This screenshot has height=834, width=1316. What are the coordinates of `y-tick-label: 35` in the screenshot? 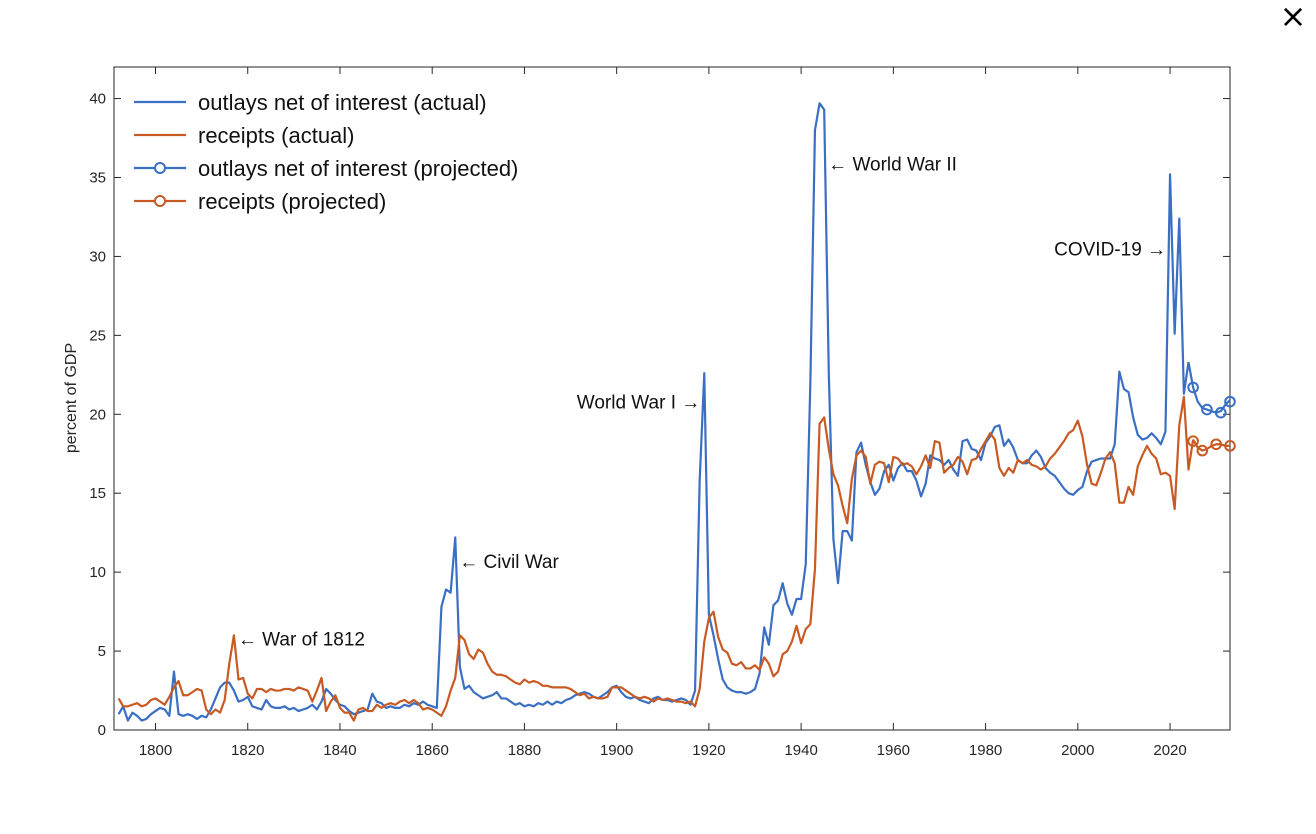 It's located at (97, 178).